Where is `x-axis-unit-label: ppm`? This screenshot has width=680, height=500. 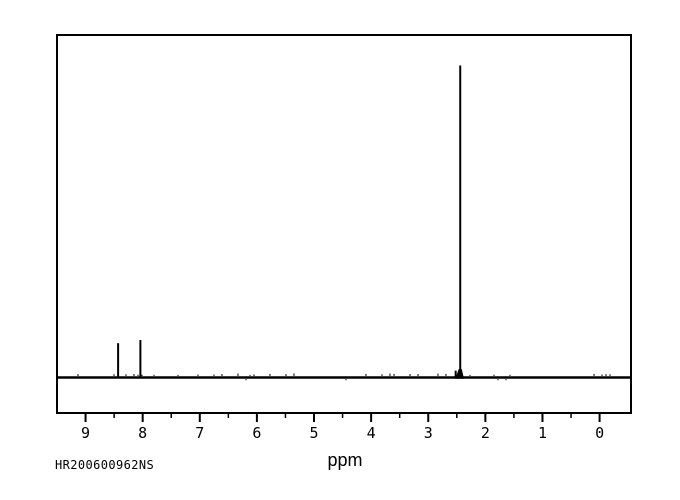 x-axis-unit-label: ppm is located at coordinates (344, 460).